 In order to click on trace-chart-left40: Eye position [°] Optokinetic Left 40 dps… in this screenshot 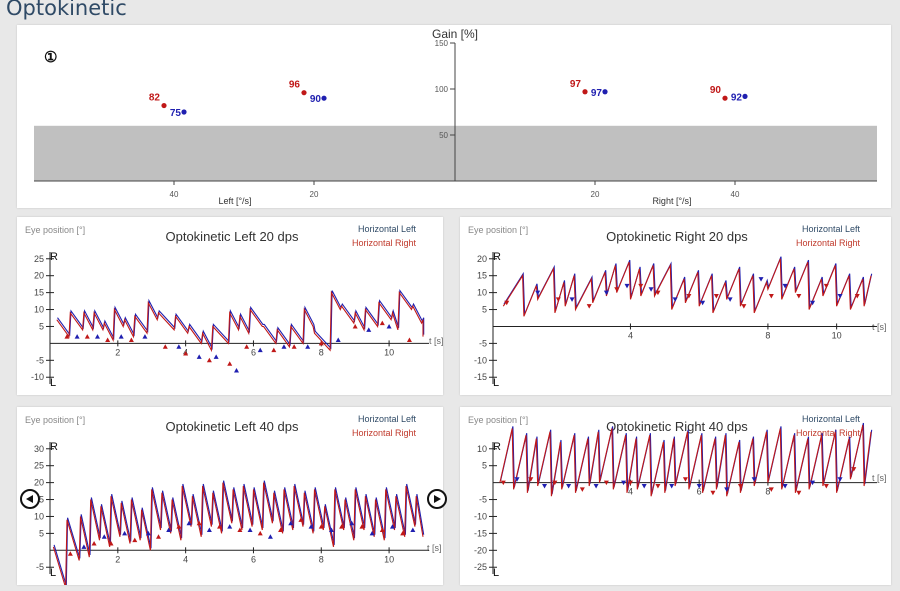, I will do `click(233, 501)`.